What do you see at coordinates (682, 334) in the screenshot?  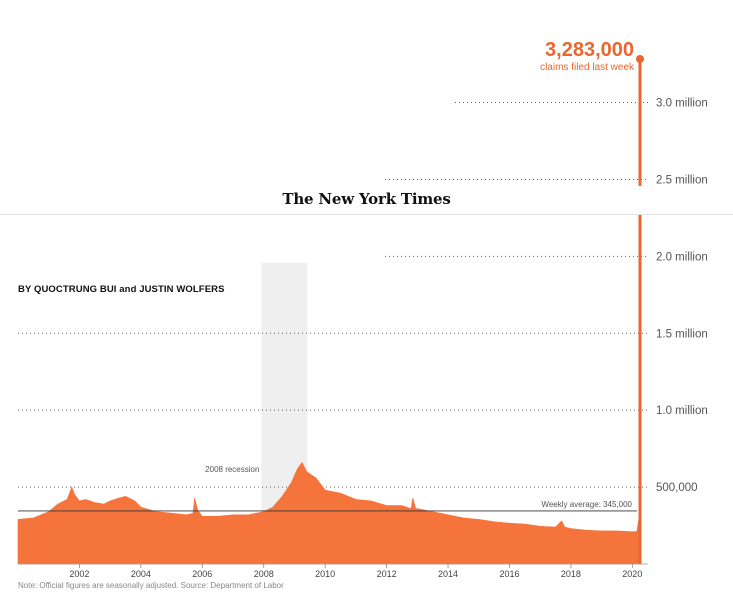 I see `y-tick-label: 1.5 million` at bounding box center [682, 334].